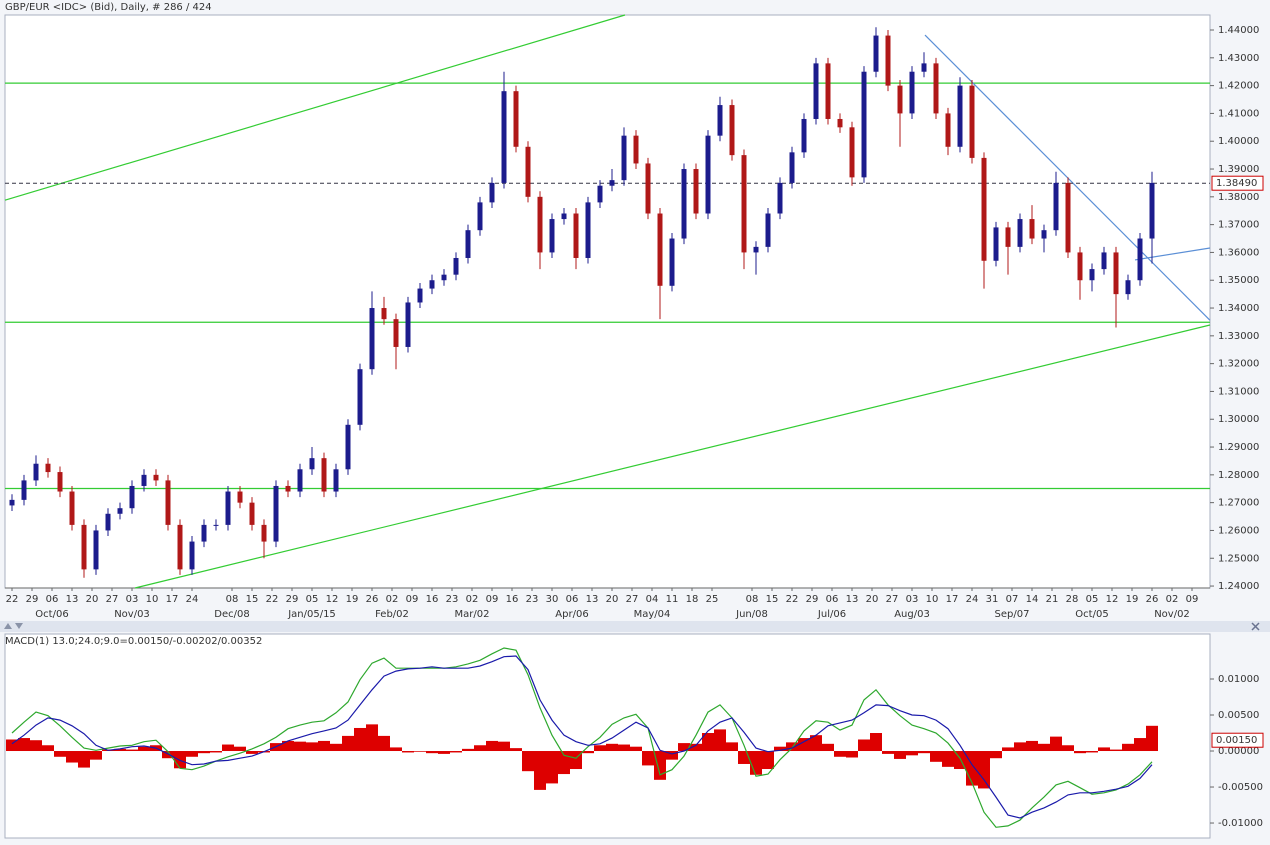 The width and height of the screenshot is (1270, 845). I want to click on x-tick-label: 05, so click(312, 599).